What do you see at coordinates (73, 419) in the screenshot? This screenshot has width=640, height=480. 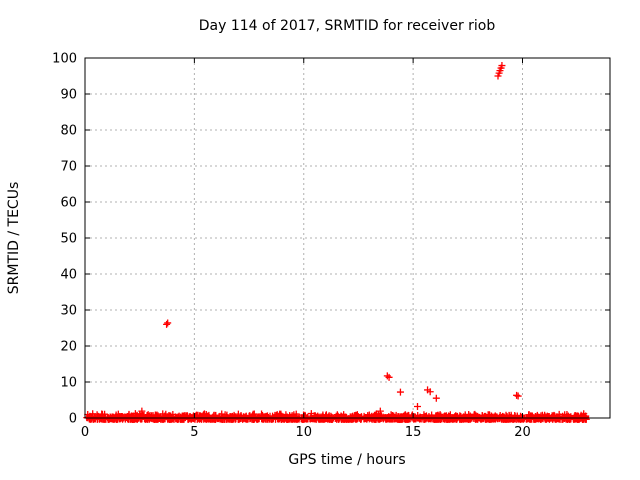 I see `y-tick-label: 0` at bounding box center [73, 419].